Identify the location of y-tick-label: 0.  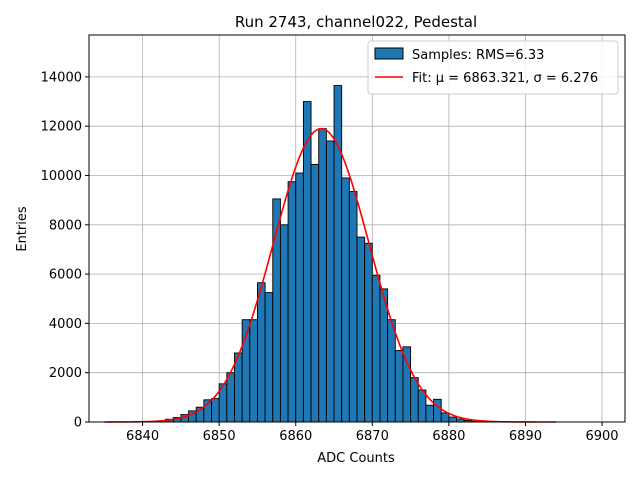
(78, 423).